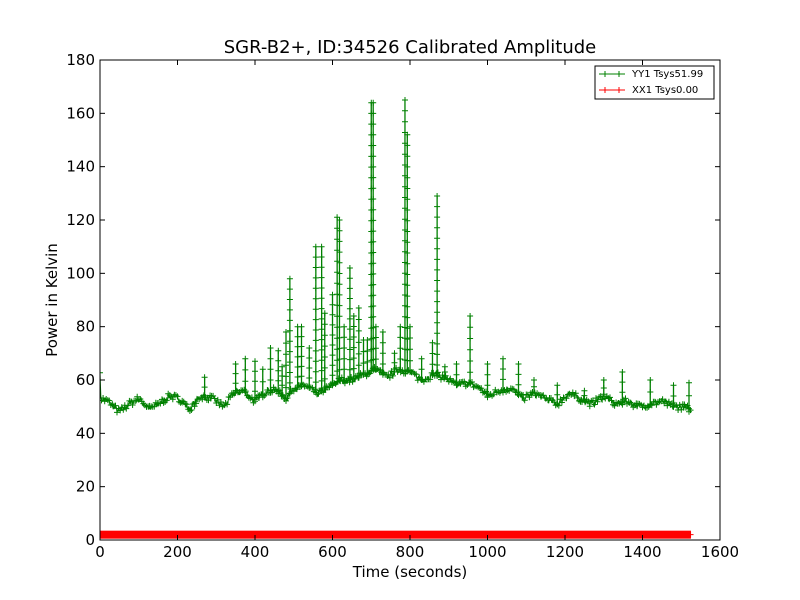  Describe the element at coordinates (255, 552) in the screenshot. I see `x-tick-label: 400` at that location.